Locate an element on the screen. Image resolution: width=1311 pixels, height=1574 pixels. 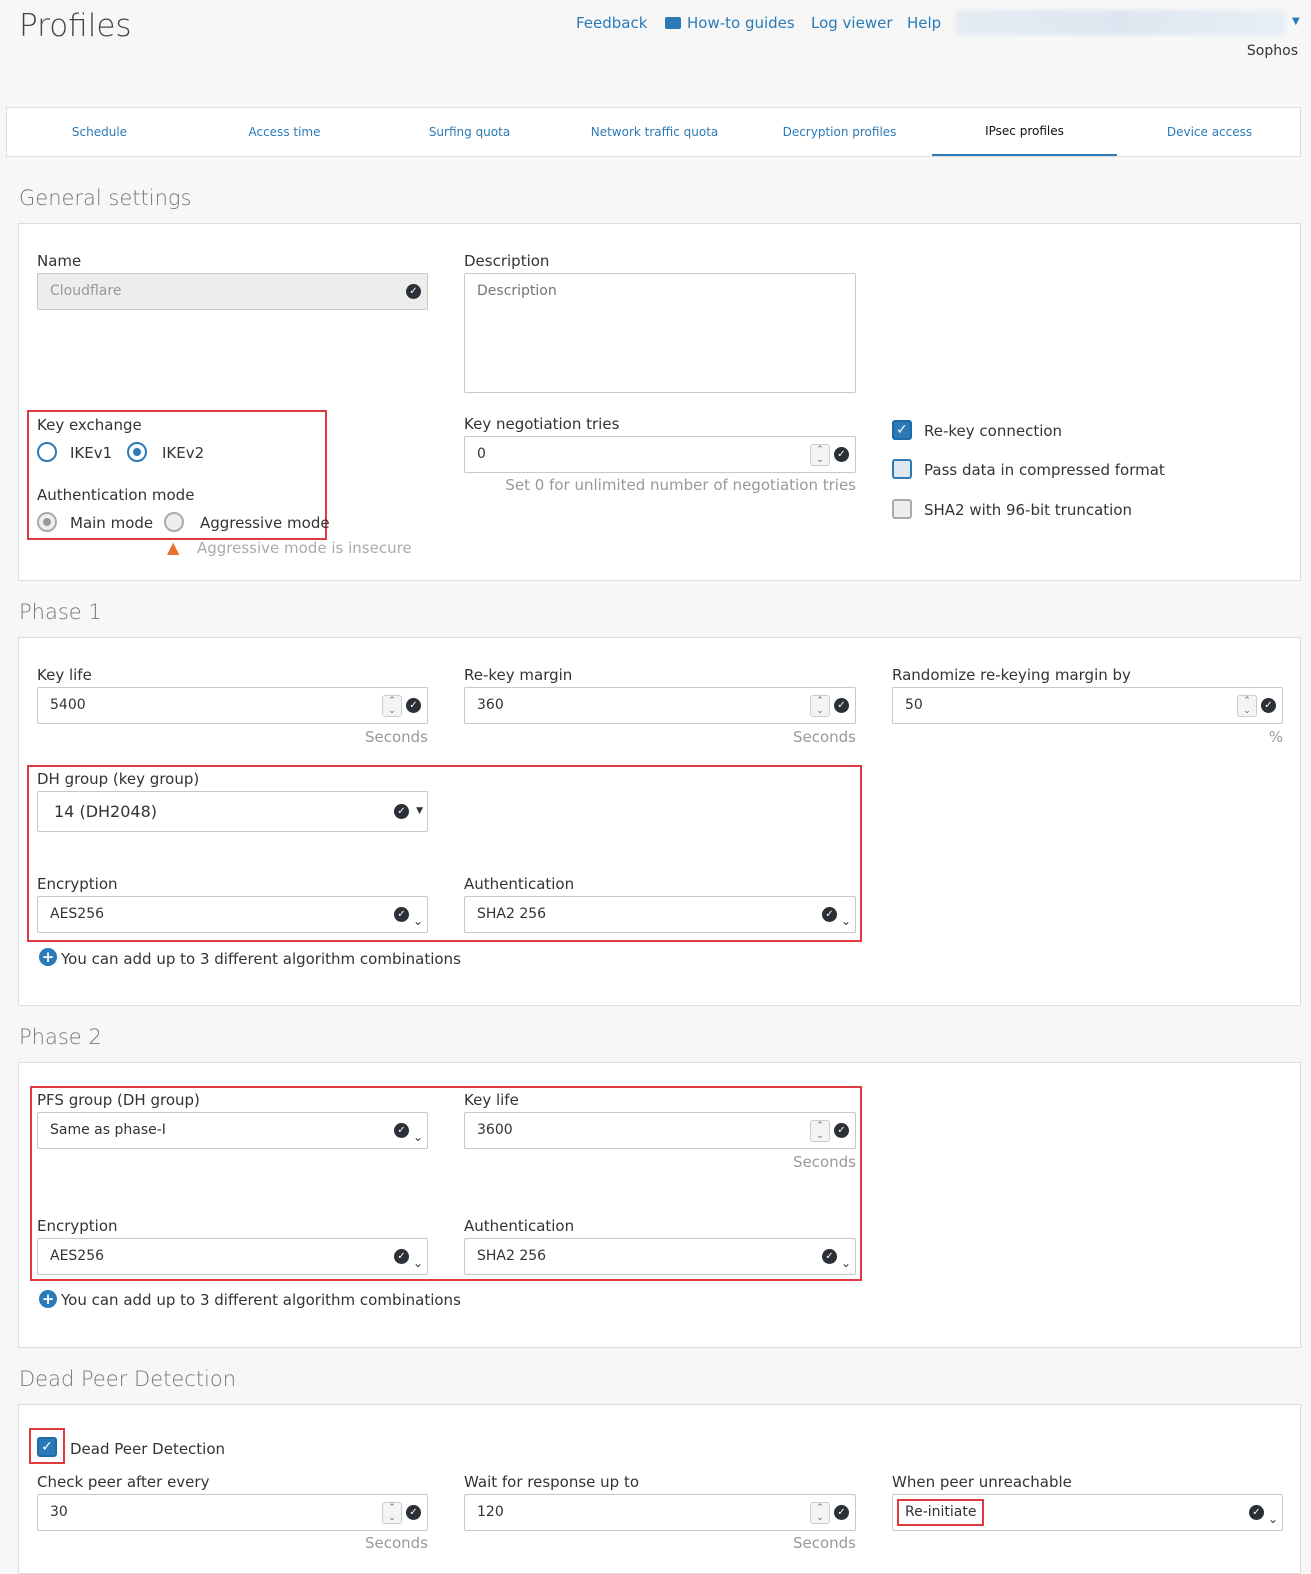
dh-group-select: 14 (DH2048) ✓ ▼ is located at coordinates (232, 811).